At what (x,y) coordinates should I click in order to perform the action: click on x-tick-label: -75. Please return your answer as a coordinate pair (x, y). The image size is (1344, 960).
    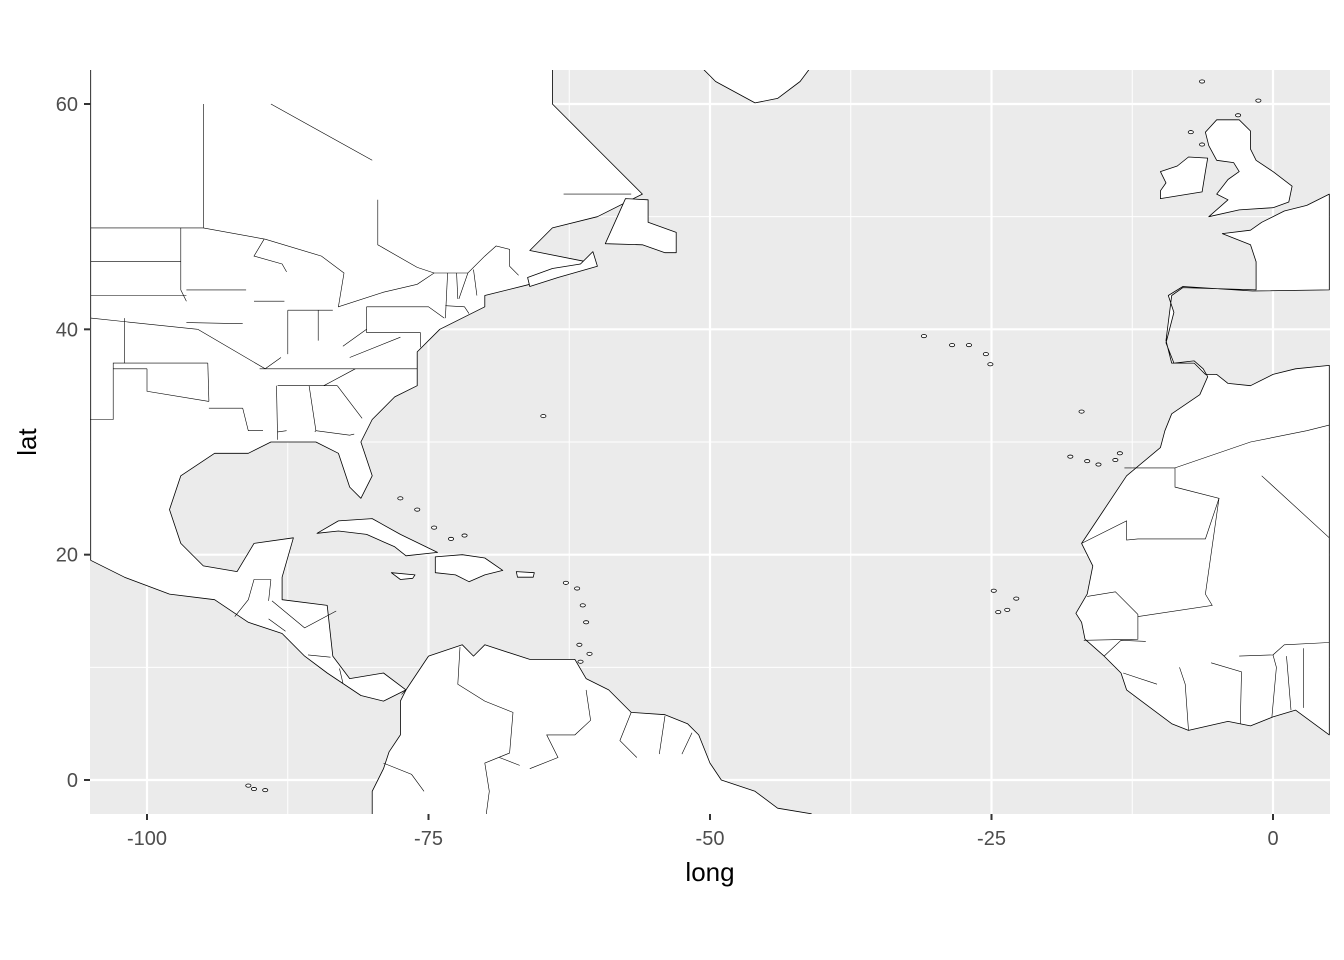
    Looking at the image, I should click on (428, 839).